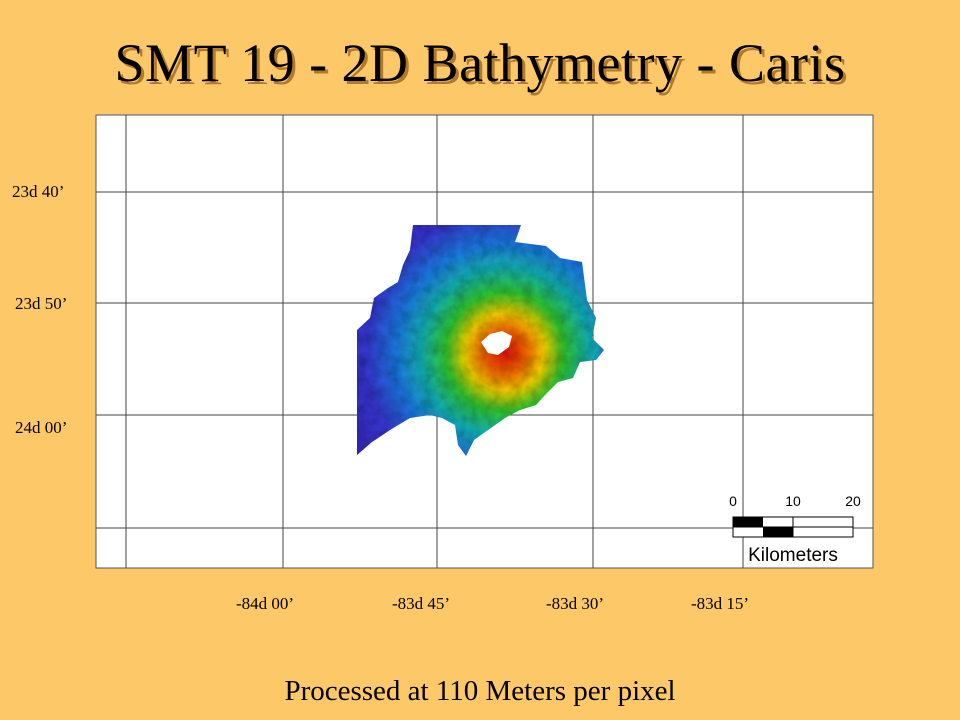  What do you see at coordinates (480, 63) in the screenshot?
I see `page-title: SMT 19 - 2D Bathymetry - Caris` at bounding box center [480, 63].